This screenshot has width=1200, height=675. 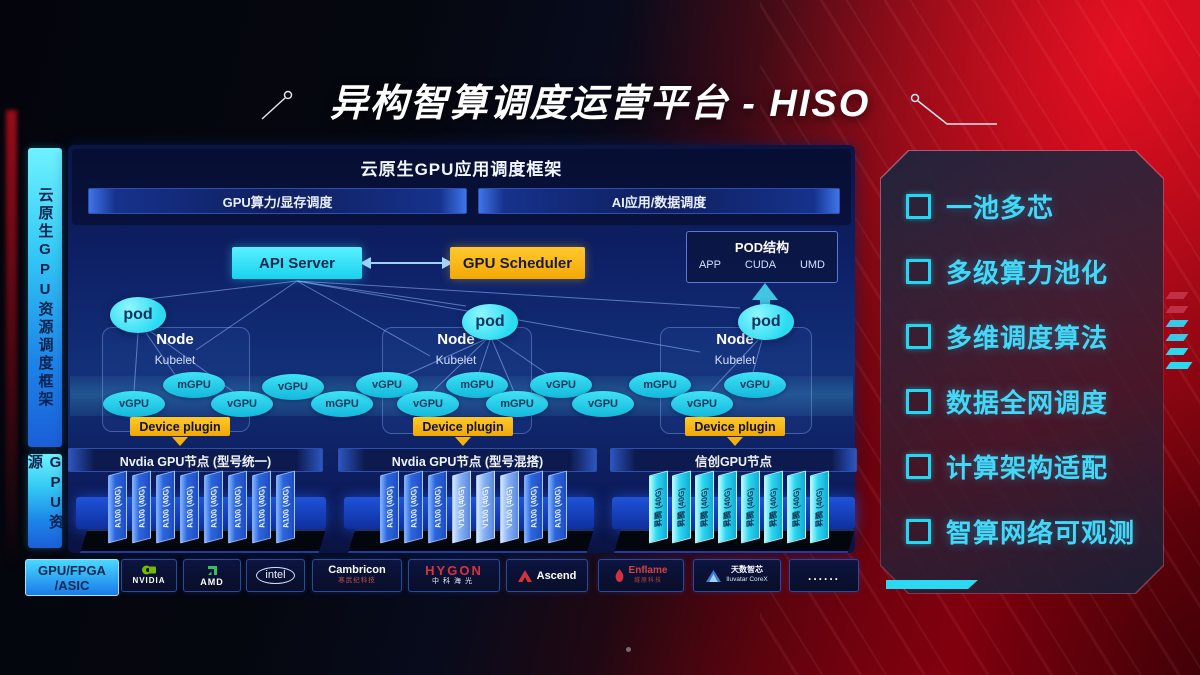 What do you see at coordinates (760, 265) in the screenshot?
I see `pod-structure-item: CUDA` at bounding box center [760, 265].